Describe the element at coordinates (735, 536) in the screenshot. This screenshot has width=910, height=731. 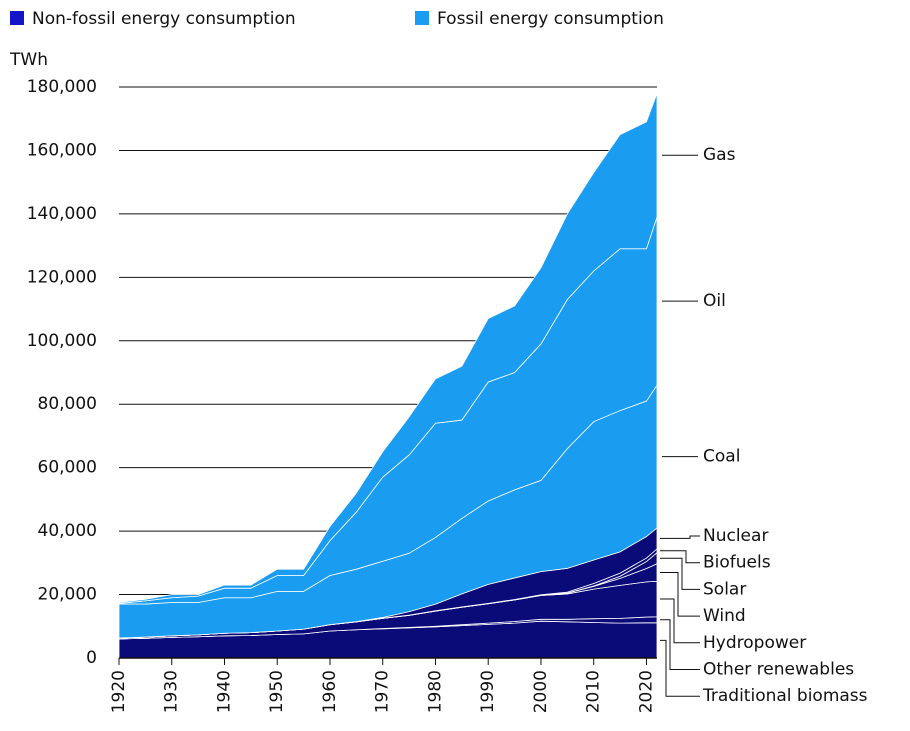
I see `series-label: Nuclear` at that location.